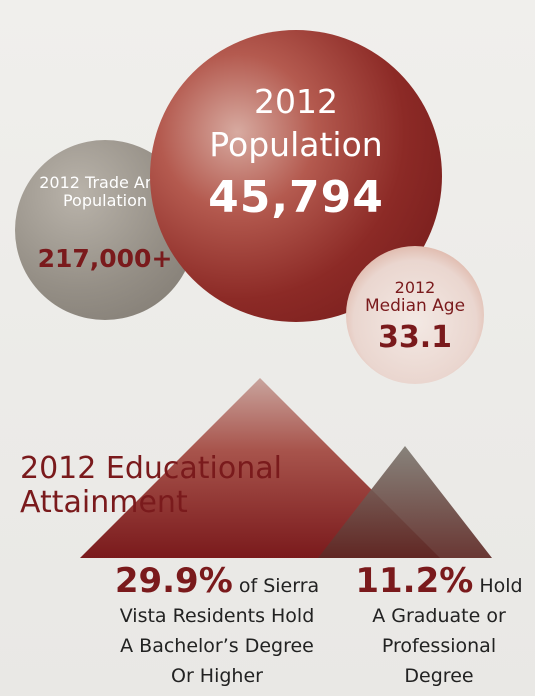 This screenshot has height=696, width=535. What do you see at coordinates (414, 581) in the screenshot?
I see `graduate-percent: 11.2%` at bounding box center [414, 581].